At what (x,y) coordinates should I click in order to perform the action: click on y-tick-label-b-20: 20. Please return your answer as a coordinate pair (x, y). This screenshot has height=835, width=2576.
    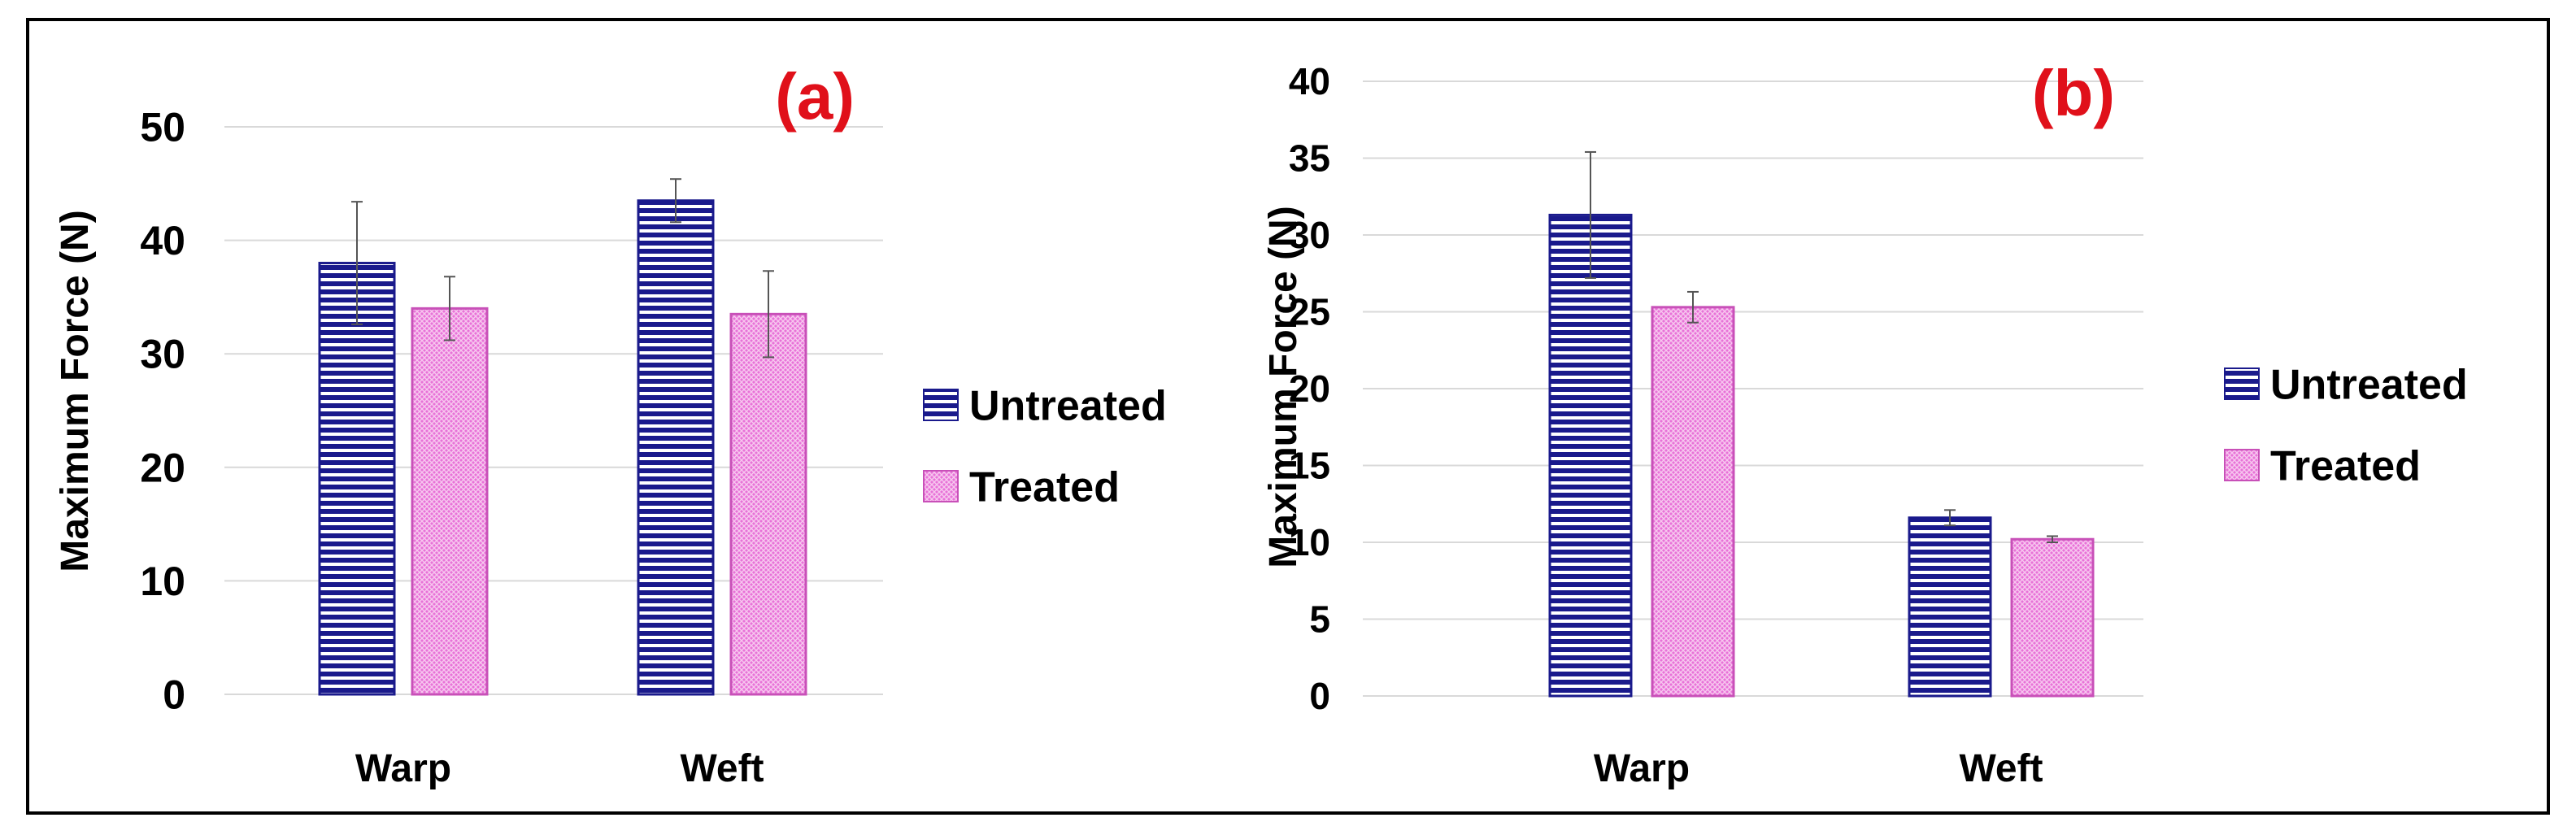
    Looking at the image, I should click on (1309, 388).